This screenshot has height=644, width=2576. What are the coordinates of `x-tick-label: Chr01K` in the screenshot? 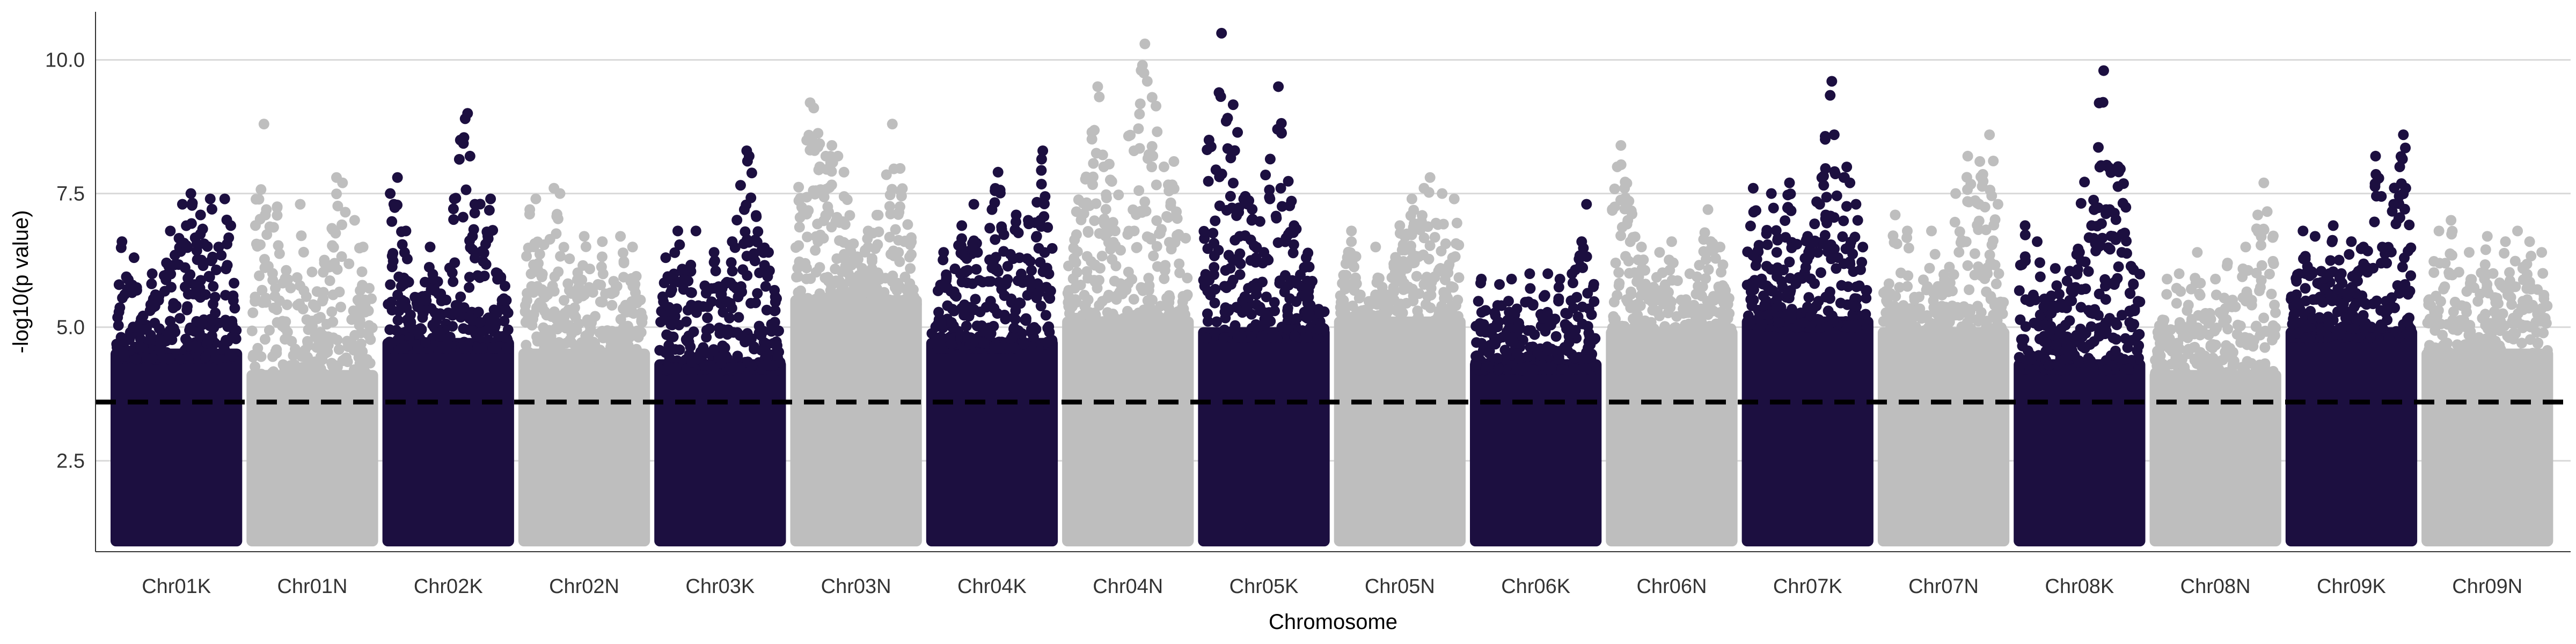 It's located at (176, 586).